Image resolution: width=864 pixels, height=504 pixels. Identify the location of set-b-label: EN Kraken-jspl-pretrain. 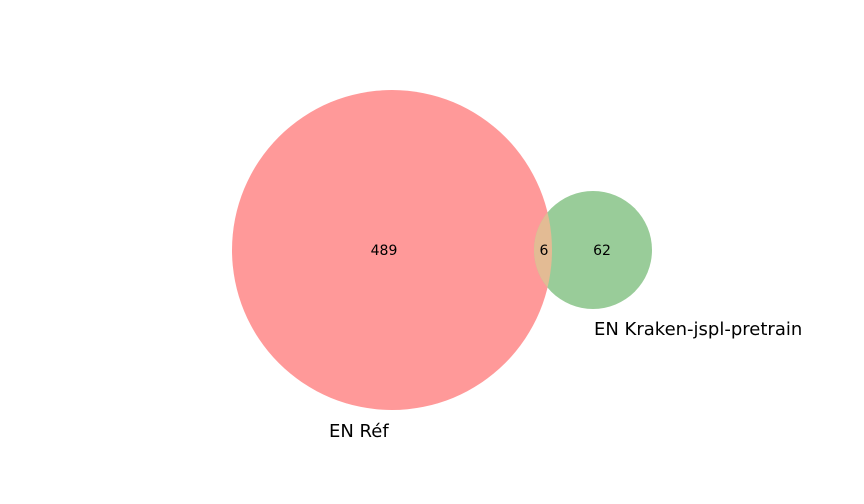
(698, 329).